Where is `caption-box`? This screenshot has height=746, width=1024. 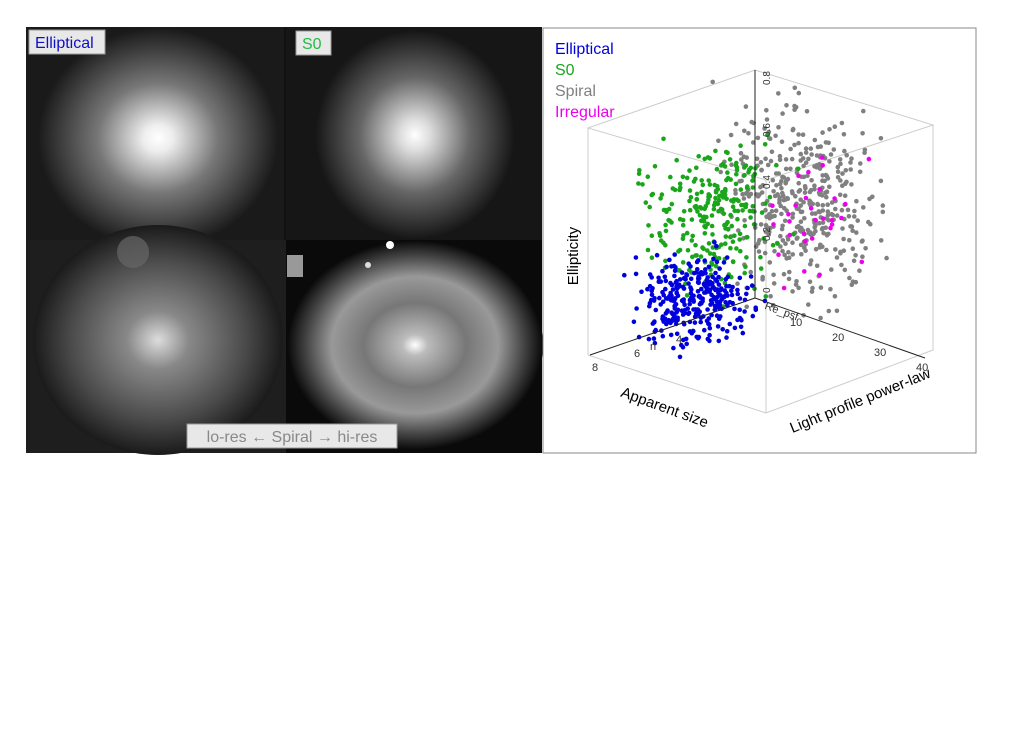
caption-box is located at coordinates (292, 436).